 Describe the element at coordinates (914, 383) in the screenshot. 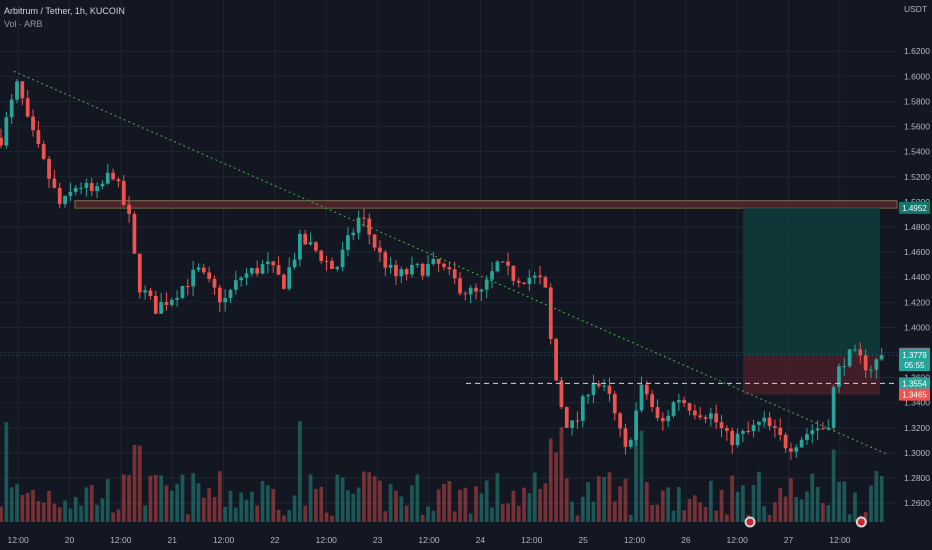

I see `entry-price-badge: 1.3554` at that location.